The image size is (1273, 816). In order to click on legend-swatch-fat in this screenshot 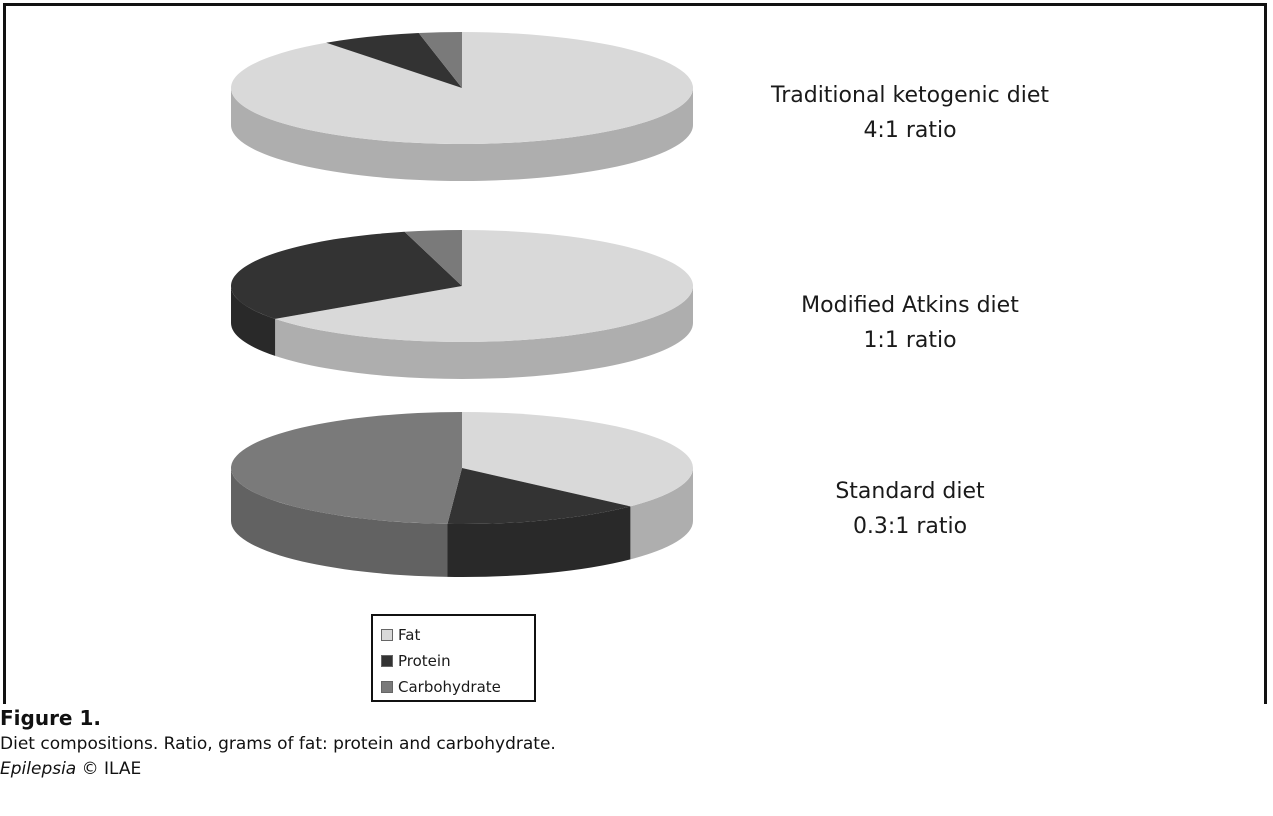, I will do `click(387, 635)`.